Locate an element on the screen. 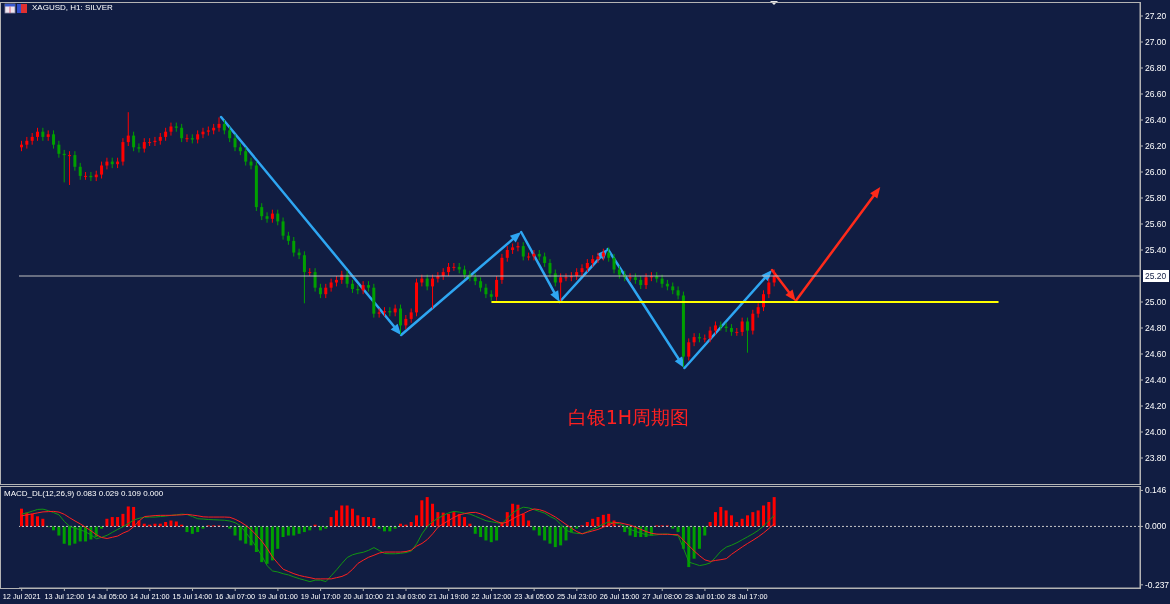 This screenshot has height=604, width=1170. y-tick-label: 25.00 is located at coordinates (1156, 302).